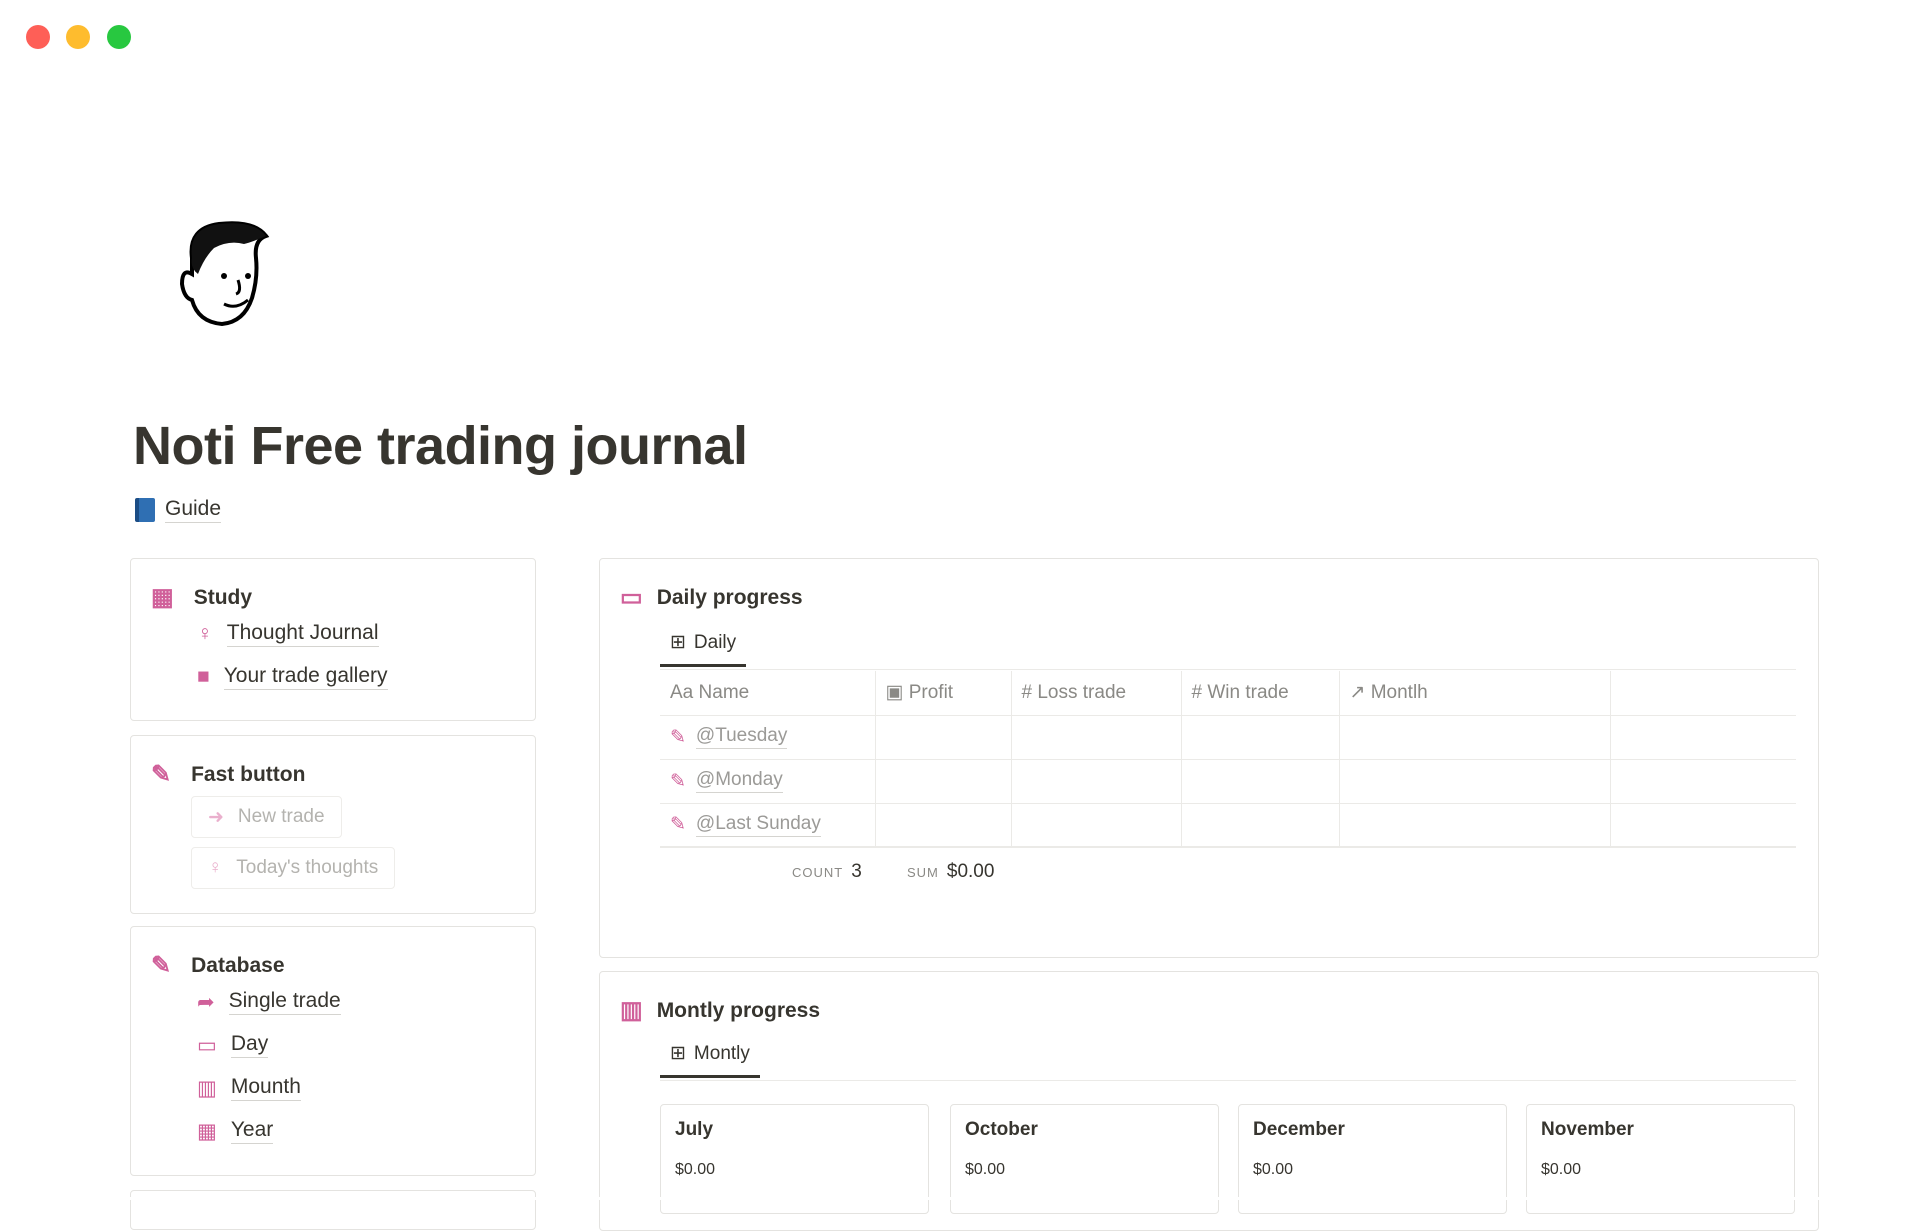 Image resolution: width=1920 pixels, height=1231 pixels. What do you see at coordinates (715, 642) in the screenshot?
I see `tab-label: Daily` at bounding box center [715, 642].